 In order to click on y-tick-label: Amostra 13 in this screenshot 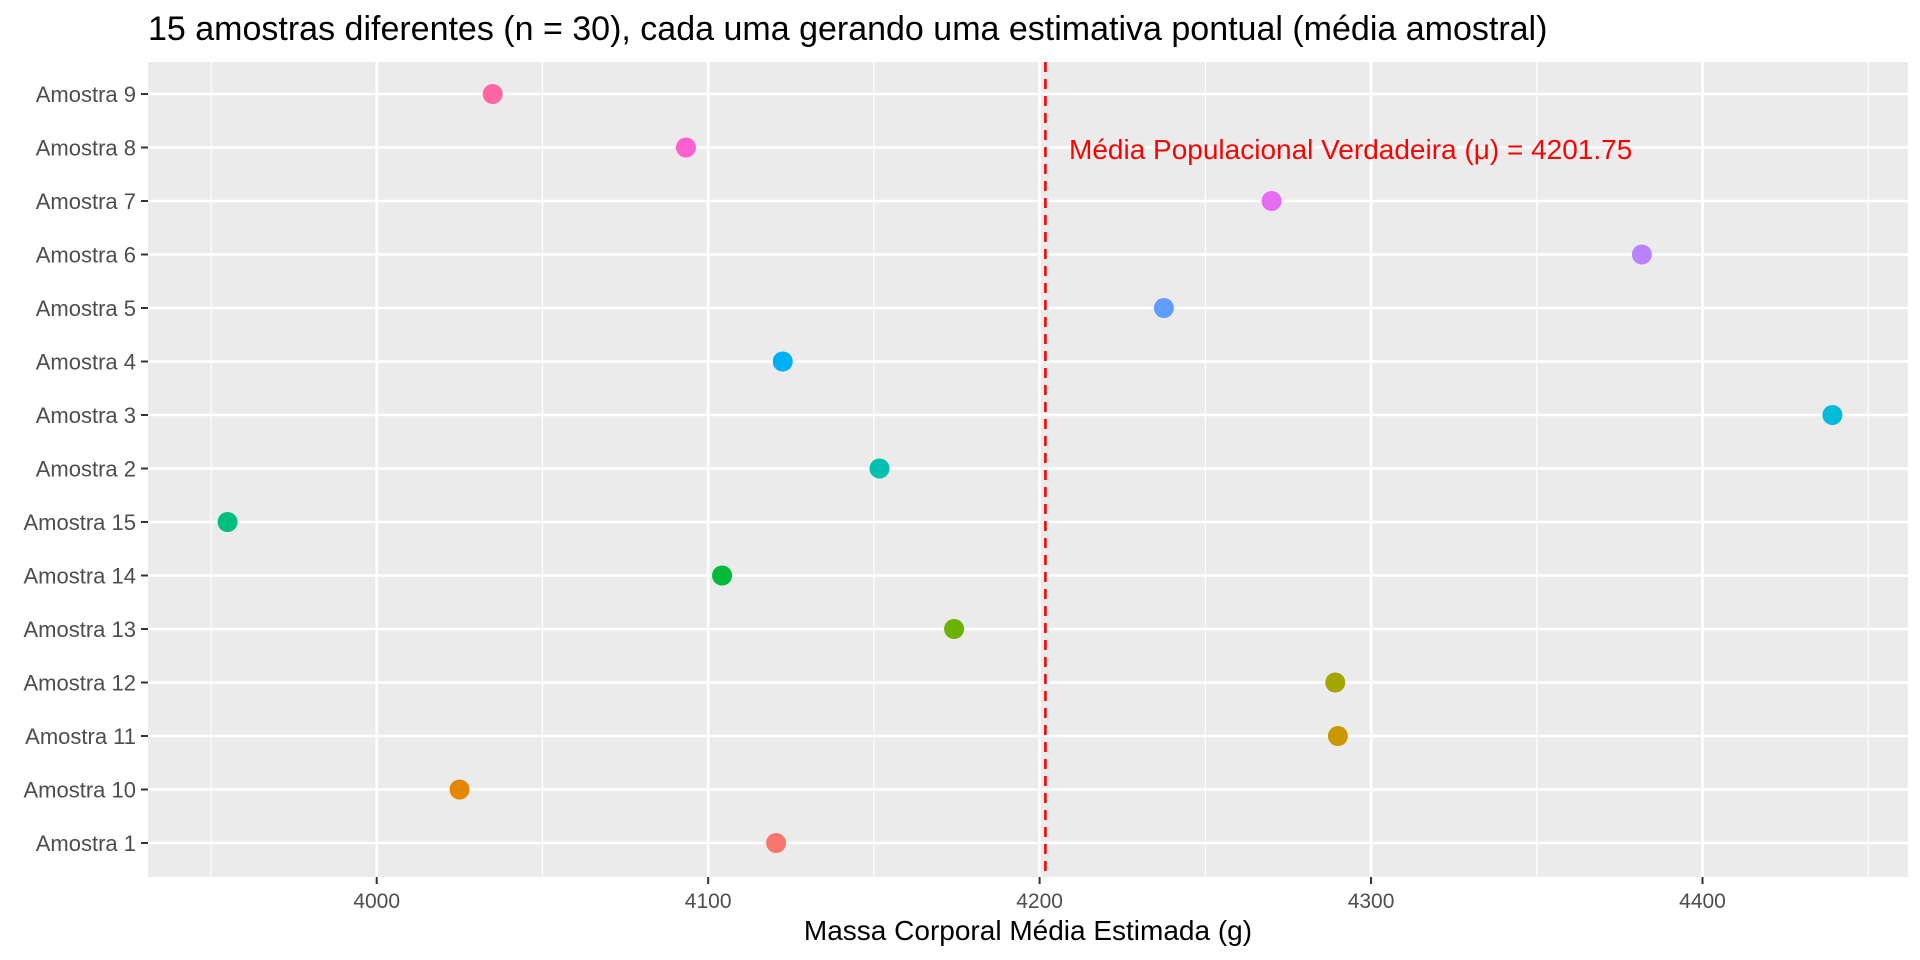, I will do `click(80, 629)`.